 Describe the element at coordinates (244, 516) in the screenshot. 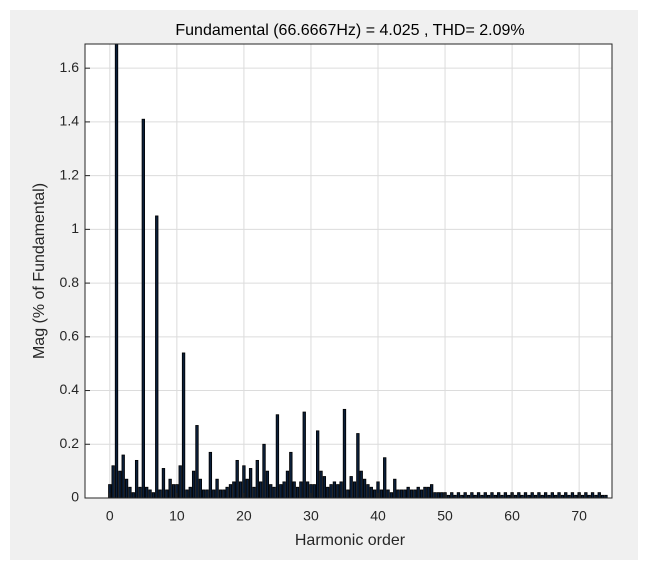

I see `x-tick-label: 20` at that location.